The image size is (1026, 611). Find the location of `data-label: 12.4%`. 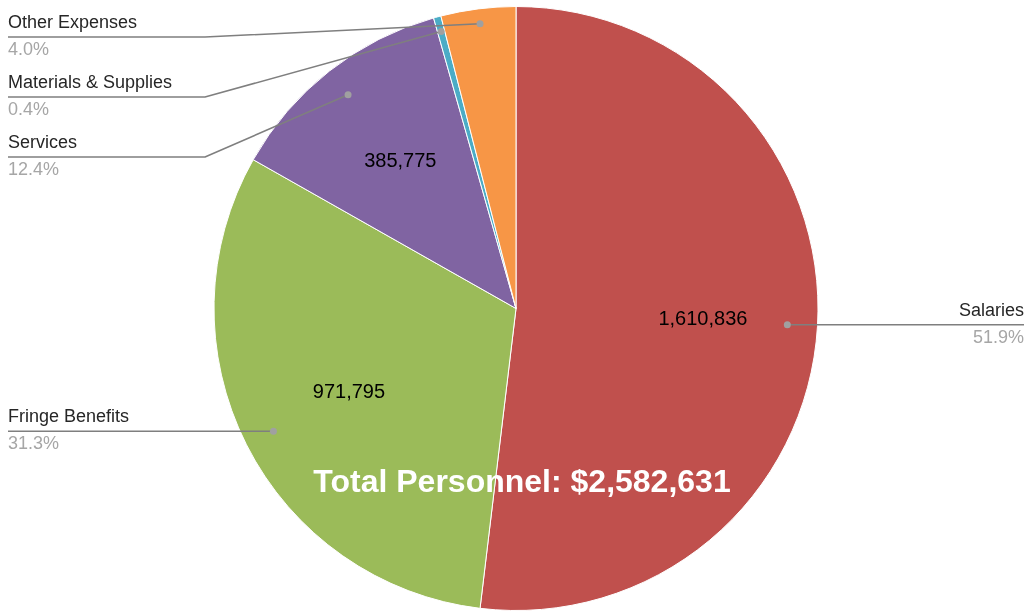

data-label: 12.4% is located at coordinates (34, 168).